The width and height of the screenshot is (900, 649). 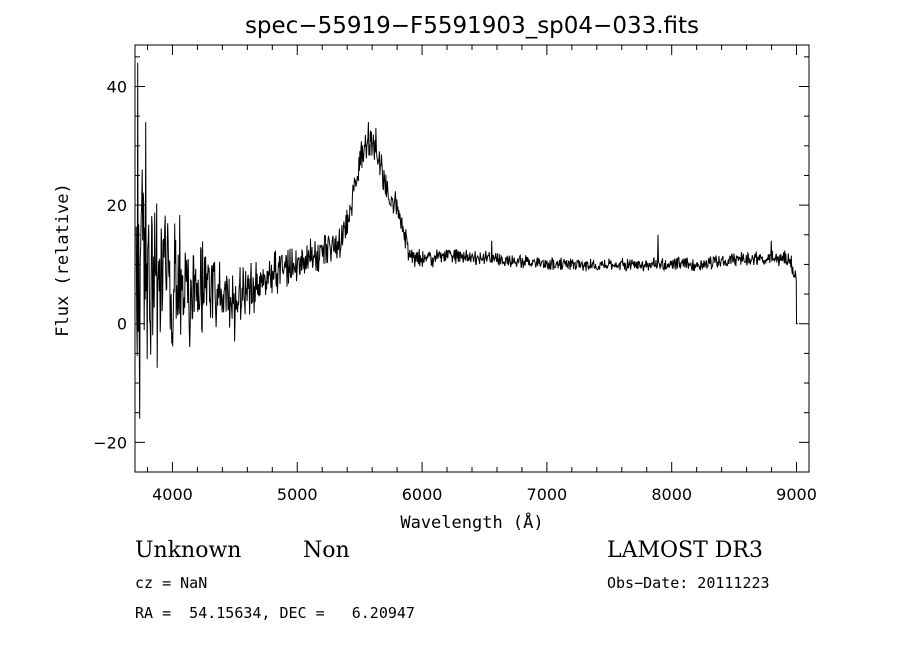 What do you see at coordinates (275, 613) in the screenshot?
I see `coordinates: RA = 54.15634, DEC = 6.20947` at bounding box center [275, 613].